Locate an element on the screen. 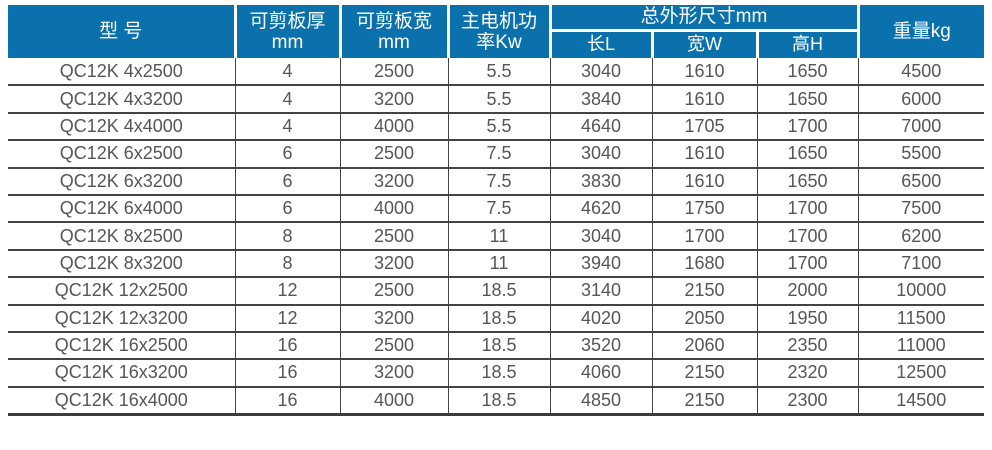  cell-model: QC12K 12x3200 is located at coordinates (121, 318).